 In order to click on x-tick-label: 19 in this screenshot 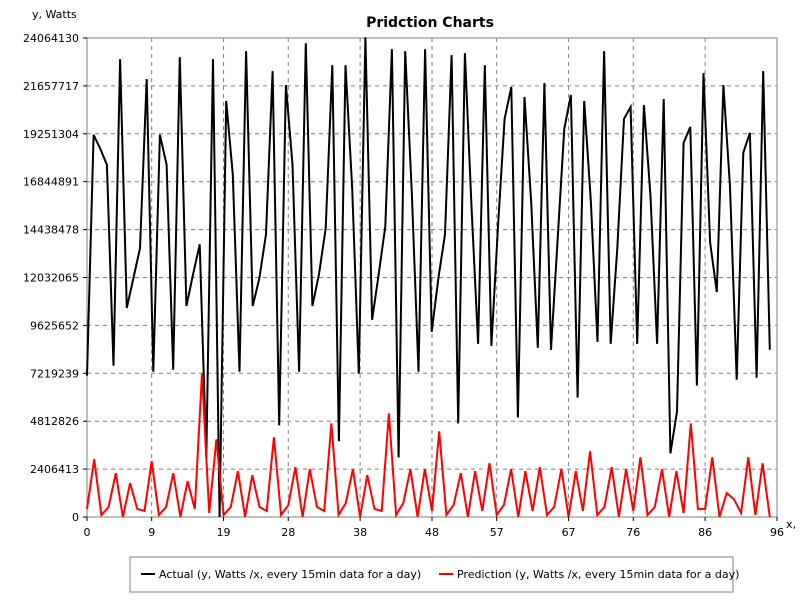, I will do `click(224, 532)`.